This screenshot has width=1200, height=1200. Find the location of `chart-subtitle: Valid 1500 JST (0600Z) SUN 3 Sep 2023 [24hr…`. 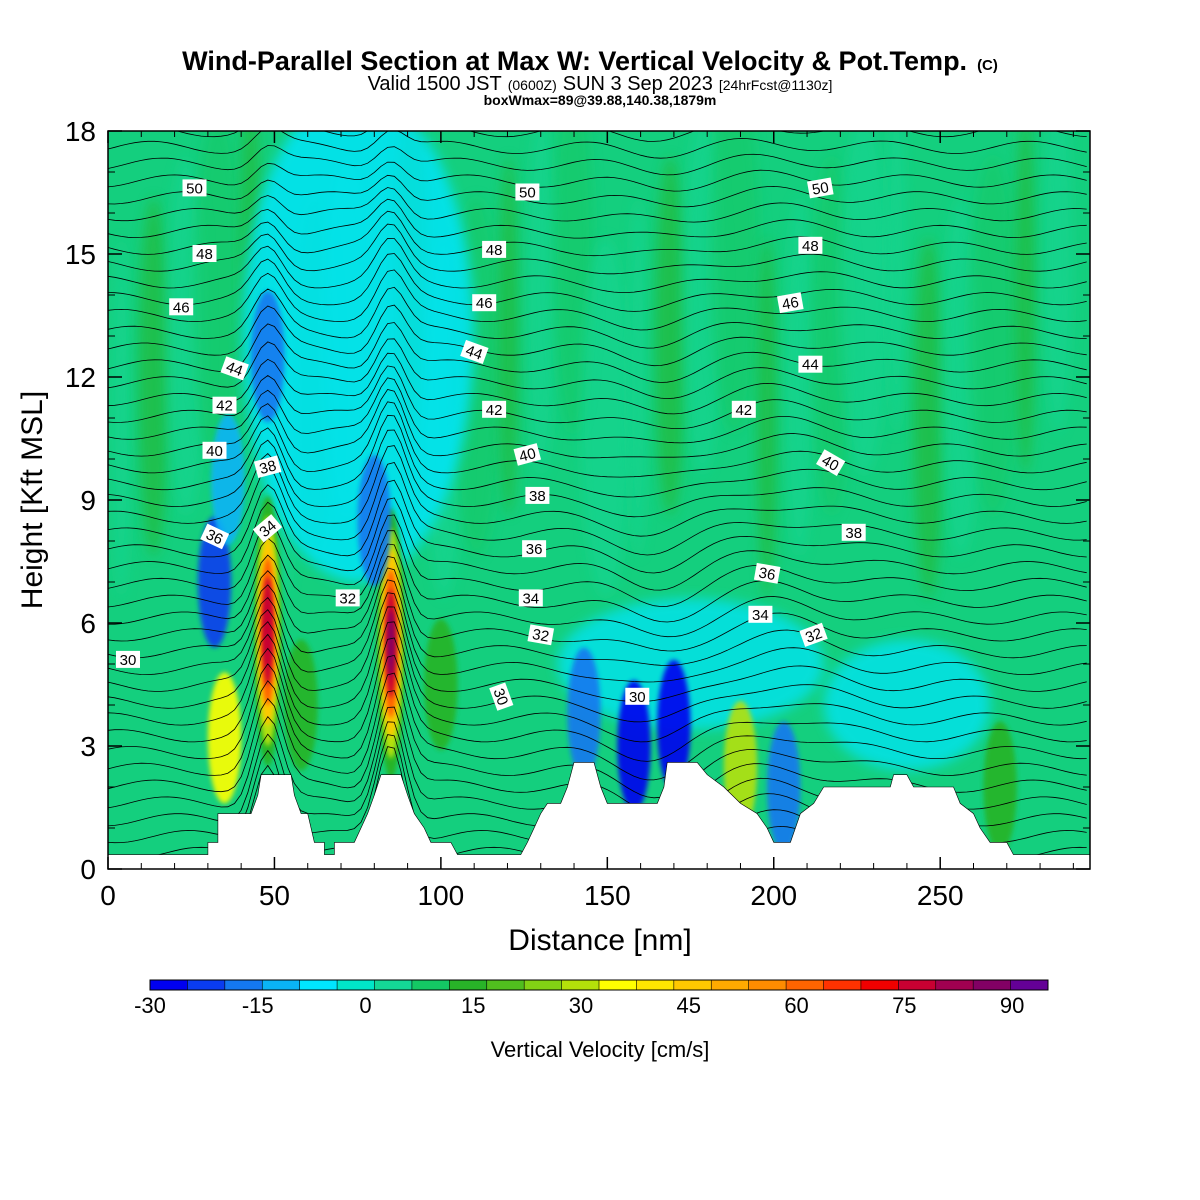

chart-subtitle: Valid 1500 JST (0600Z) SUN 3 Sep 2023 [24hr… is located at coordinates (600, 84).